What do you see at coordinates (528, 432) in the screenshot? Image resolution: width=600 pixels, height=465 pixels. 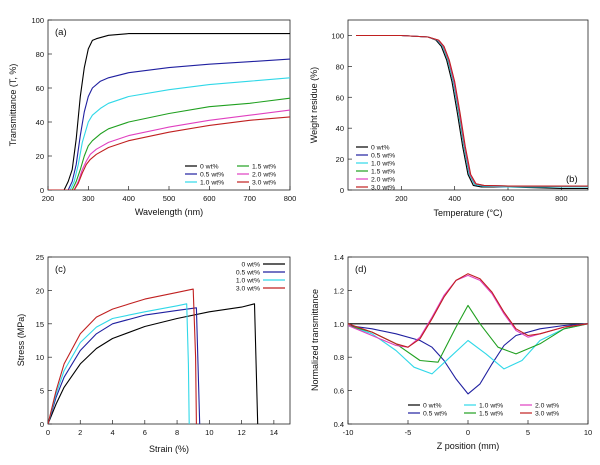 I see `x-tick-label: 5` at bounding box center [528, 432].